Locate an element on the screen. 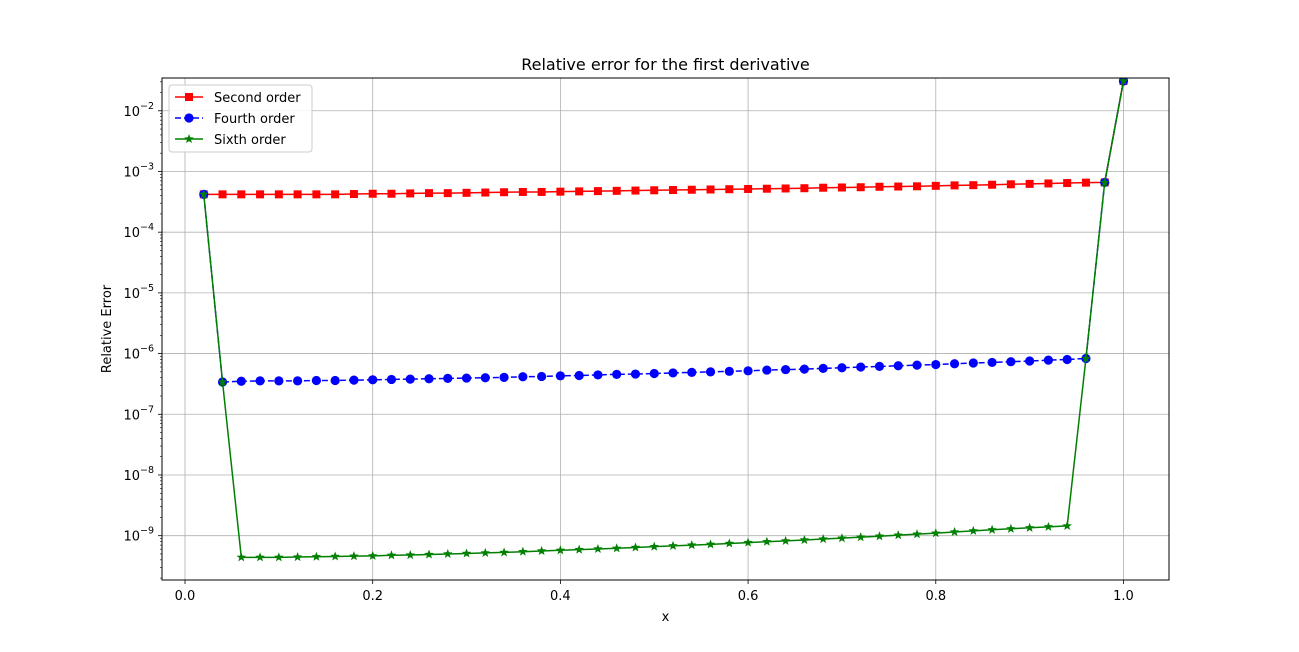 The image size is (1299, 652). legend-label: Sixth order is located at coordinates (250, 140).